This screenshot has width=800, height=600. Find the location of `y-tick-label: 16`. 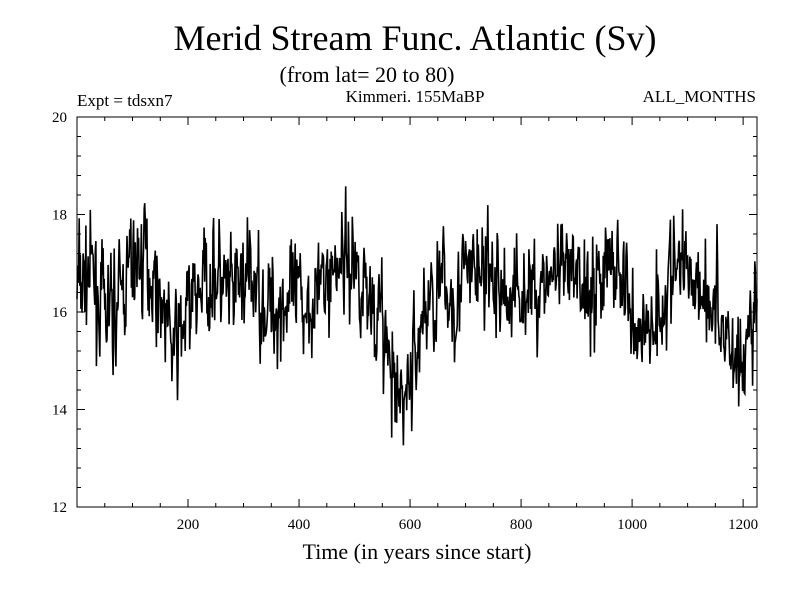

y-tick-label: 16 is located at coordinates (60, 313).